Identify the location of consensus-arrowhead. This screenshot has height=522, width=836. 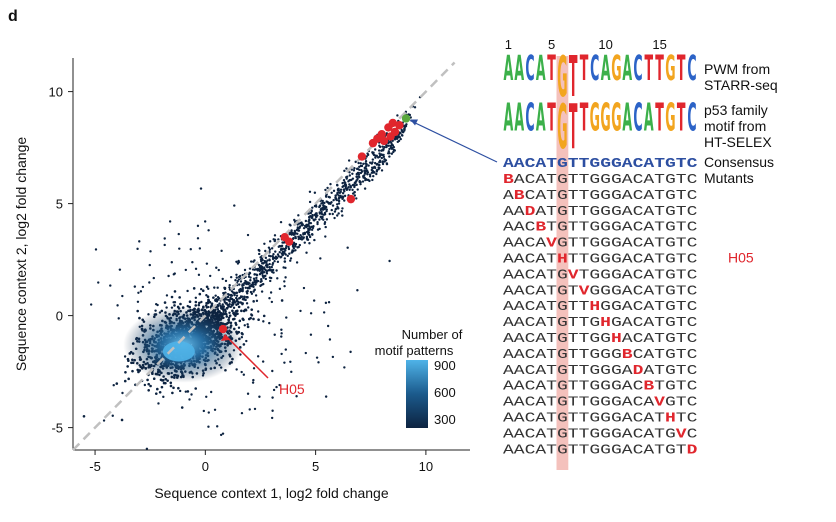
(414, 122).